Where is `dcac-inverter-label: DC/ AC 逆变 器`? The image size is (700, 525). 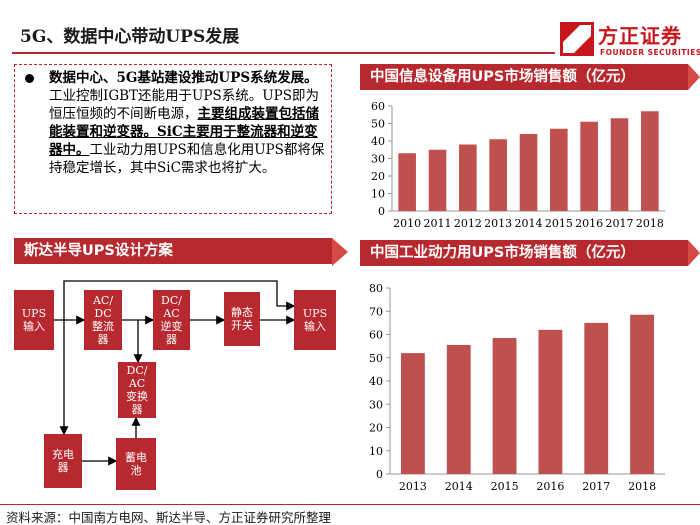 dcac-inverter-label: DC/ AC 逆变 器 is located at coordinates (171, 320).